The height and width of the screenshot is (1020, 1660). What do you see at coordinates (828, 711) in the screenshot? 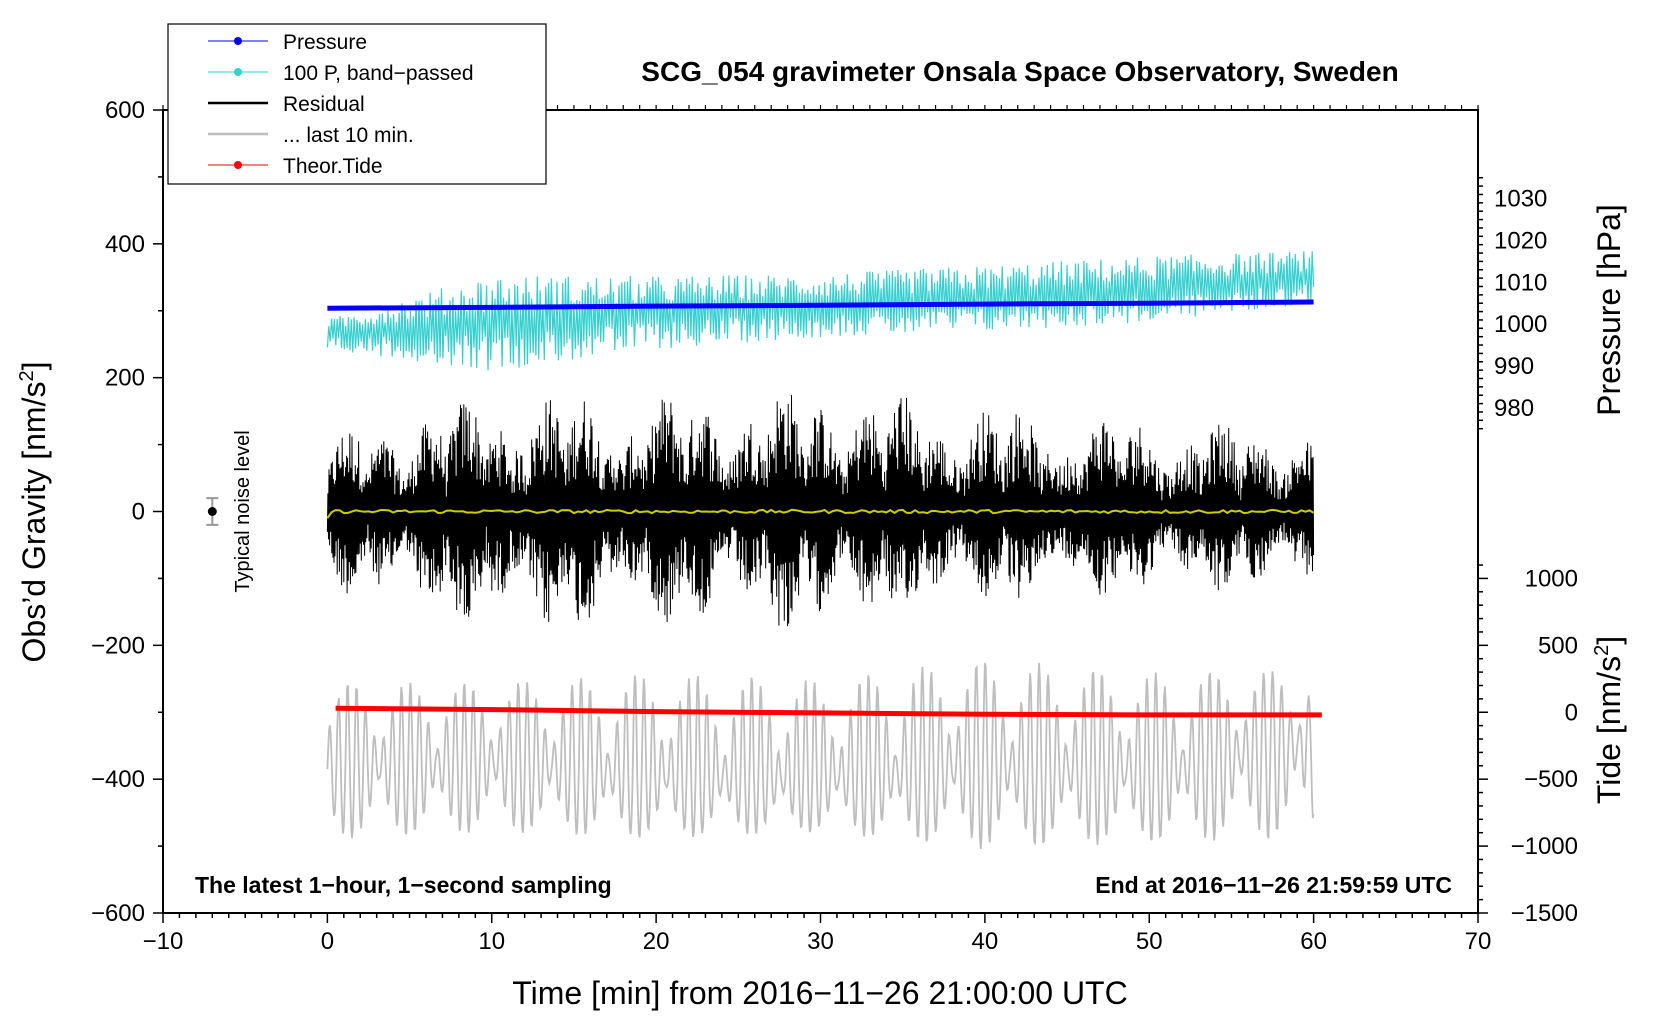
I see `theoretical-tide-line` at bounding box center [828, 711].